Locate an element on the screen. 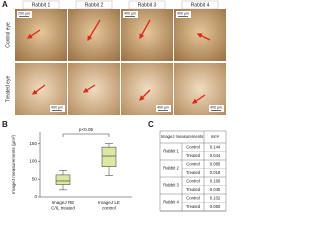 The width and height of the screenshot is (320, 240). table-cell: 0.060 is located at coordinates (215, 206).